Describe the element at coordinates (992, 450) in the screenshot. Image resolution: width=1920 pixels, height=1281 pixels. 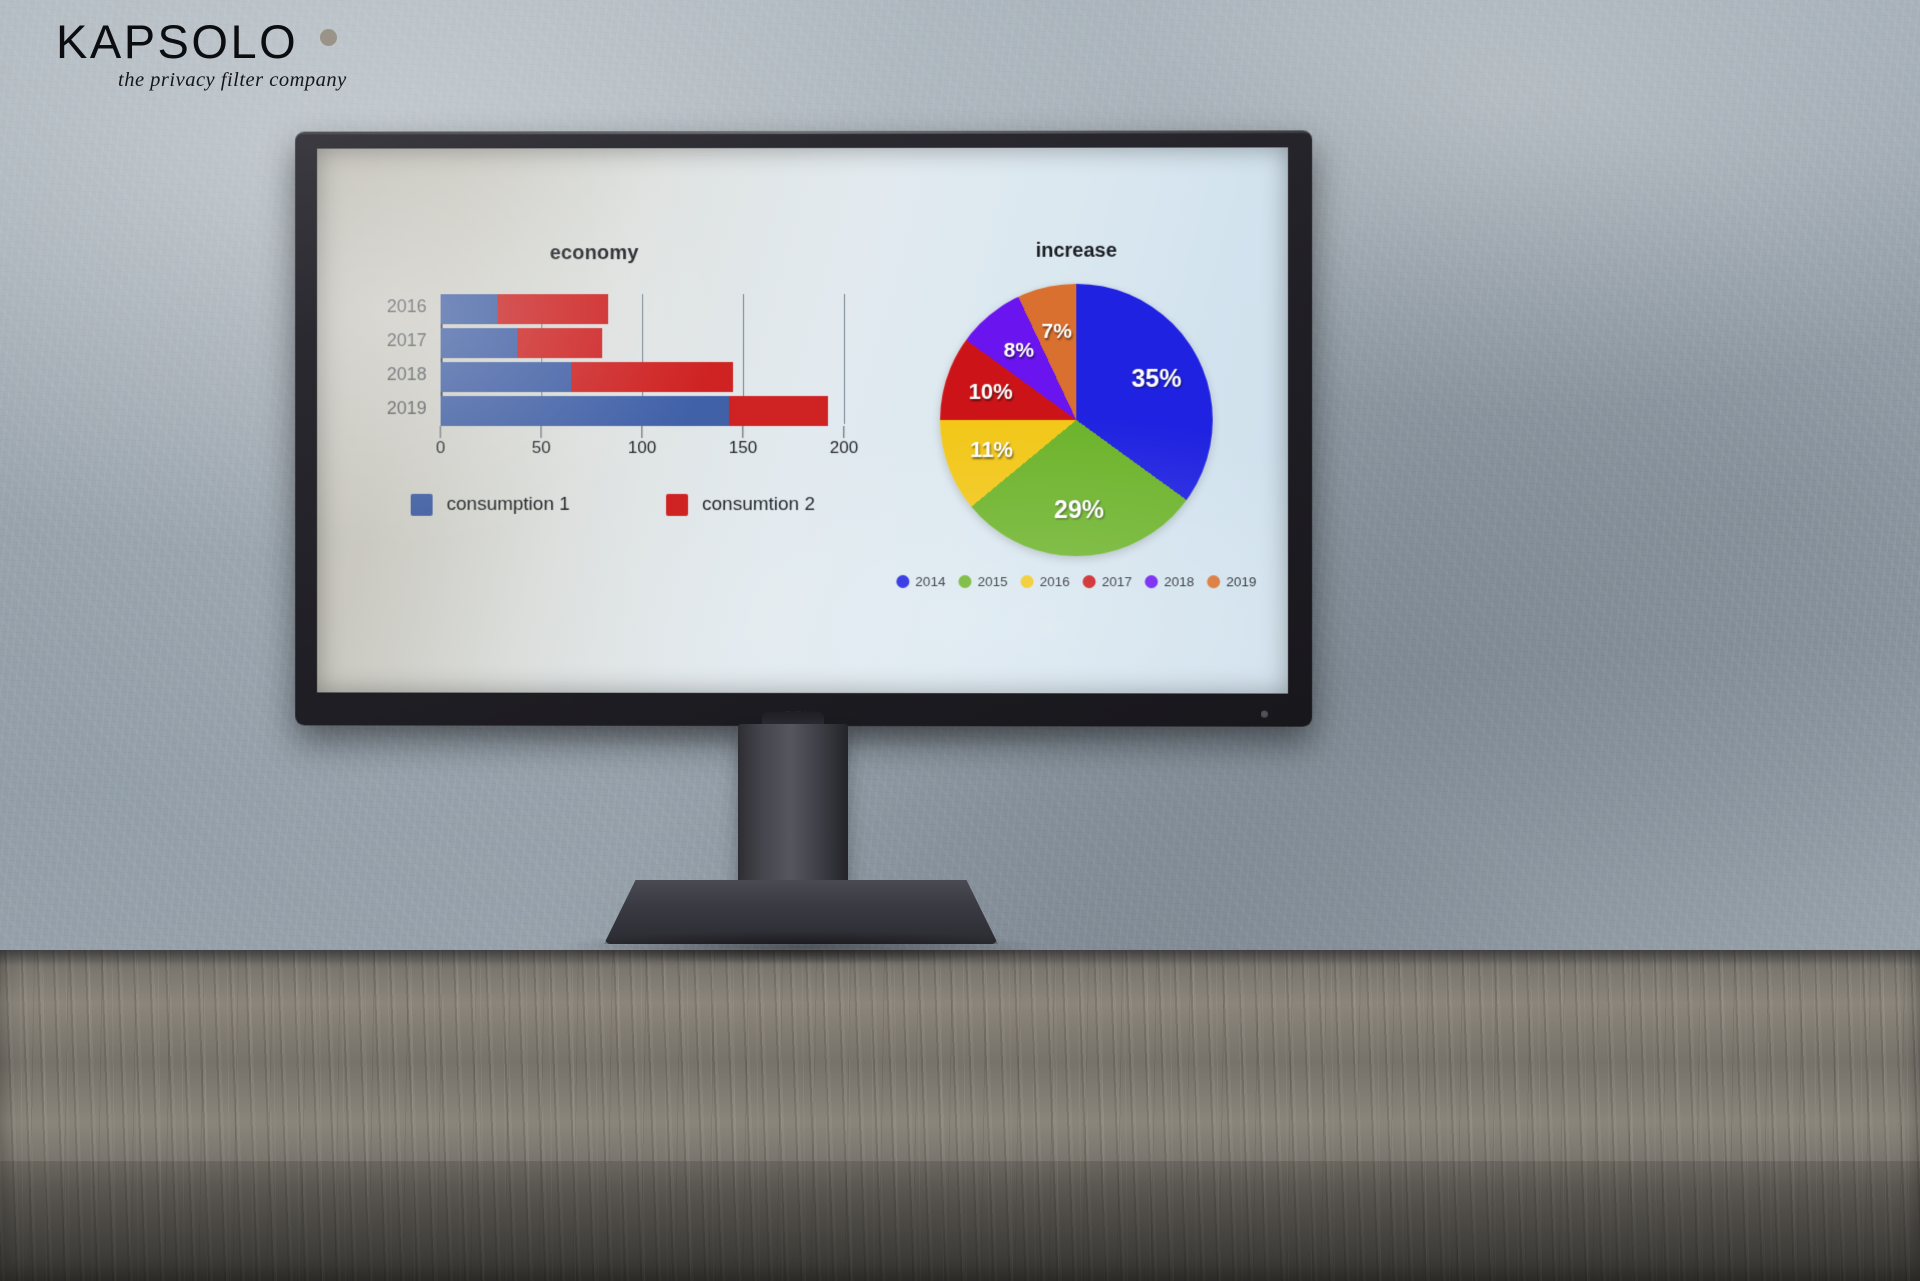
I see `pie-slice-value-label: 11%` at that location.